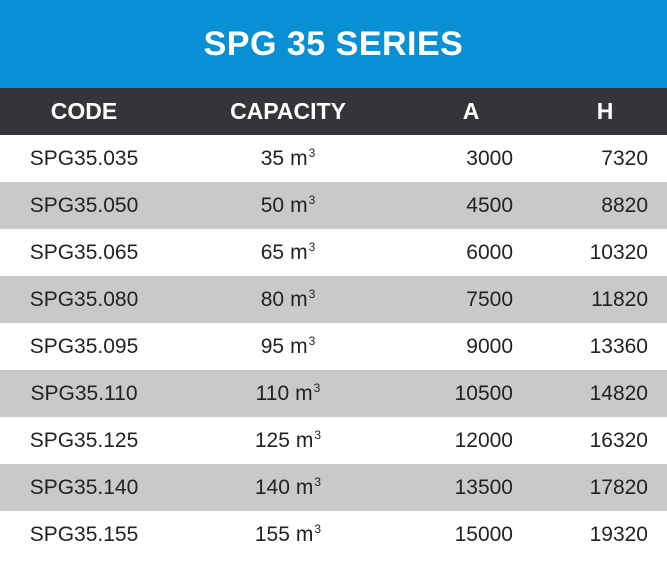 This screenshot has width=667, height=572. I want to click on cell-capacity: 110 m 3, so click(288, 393).